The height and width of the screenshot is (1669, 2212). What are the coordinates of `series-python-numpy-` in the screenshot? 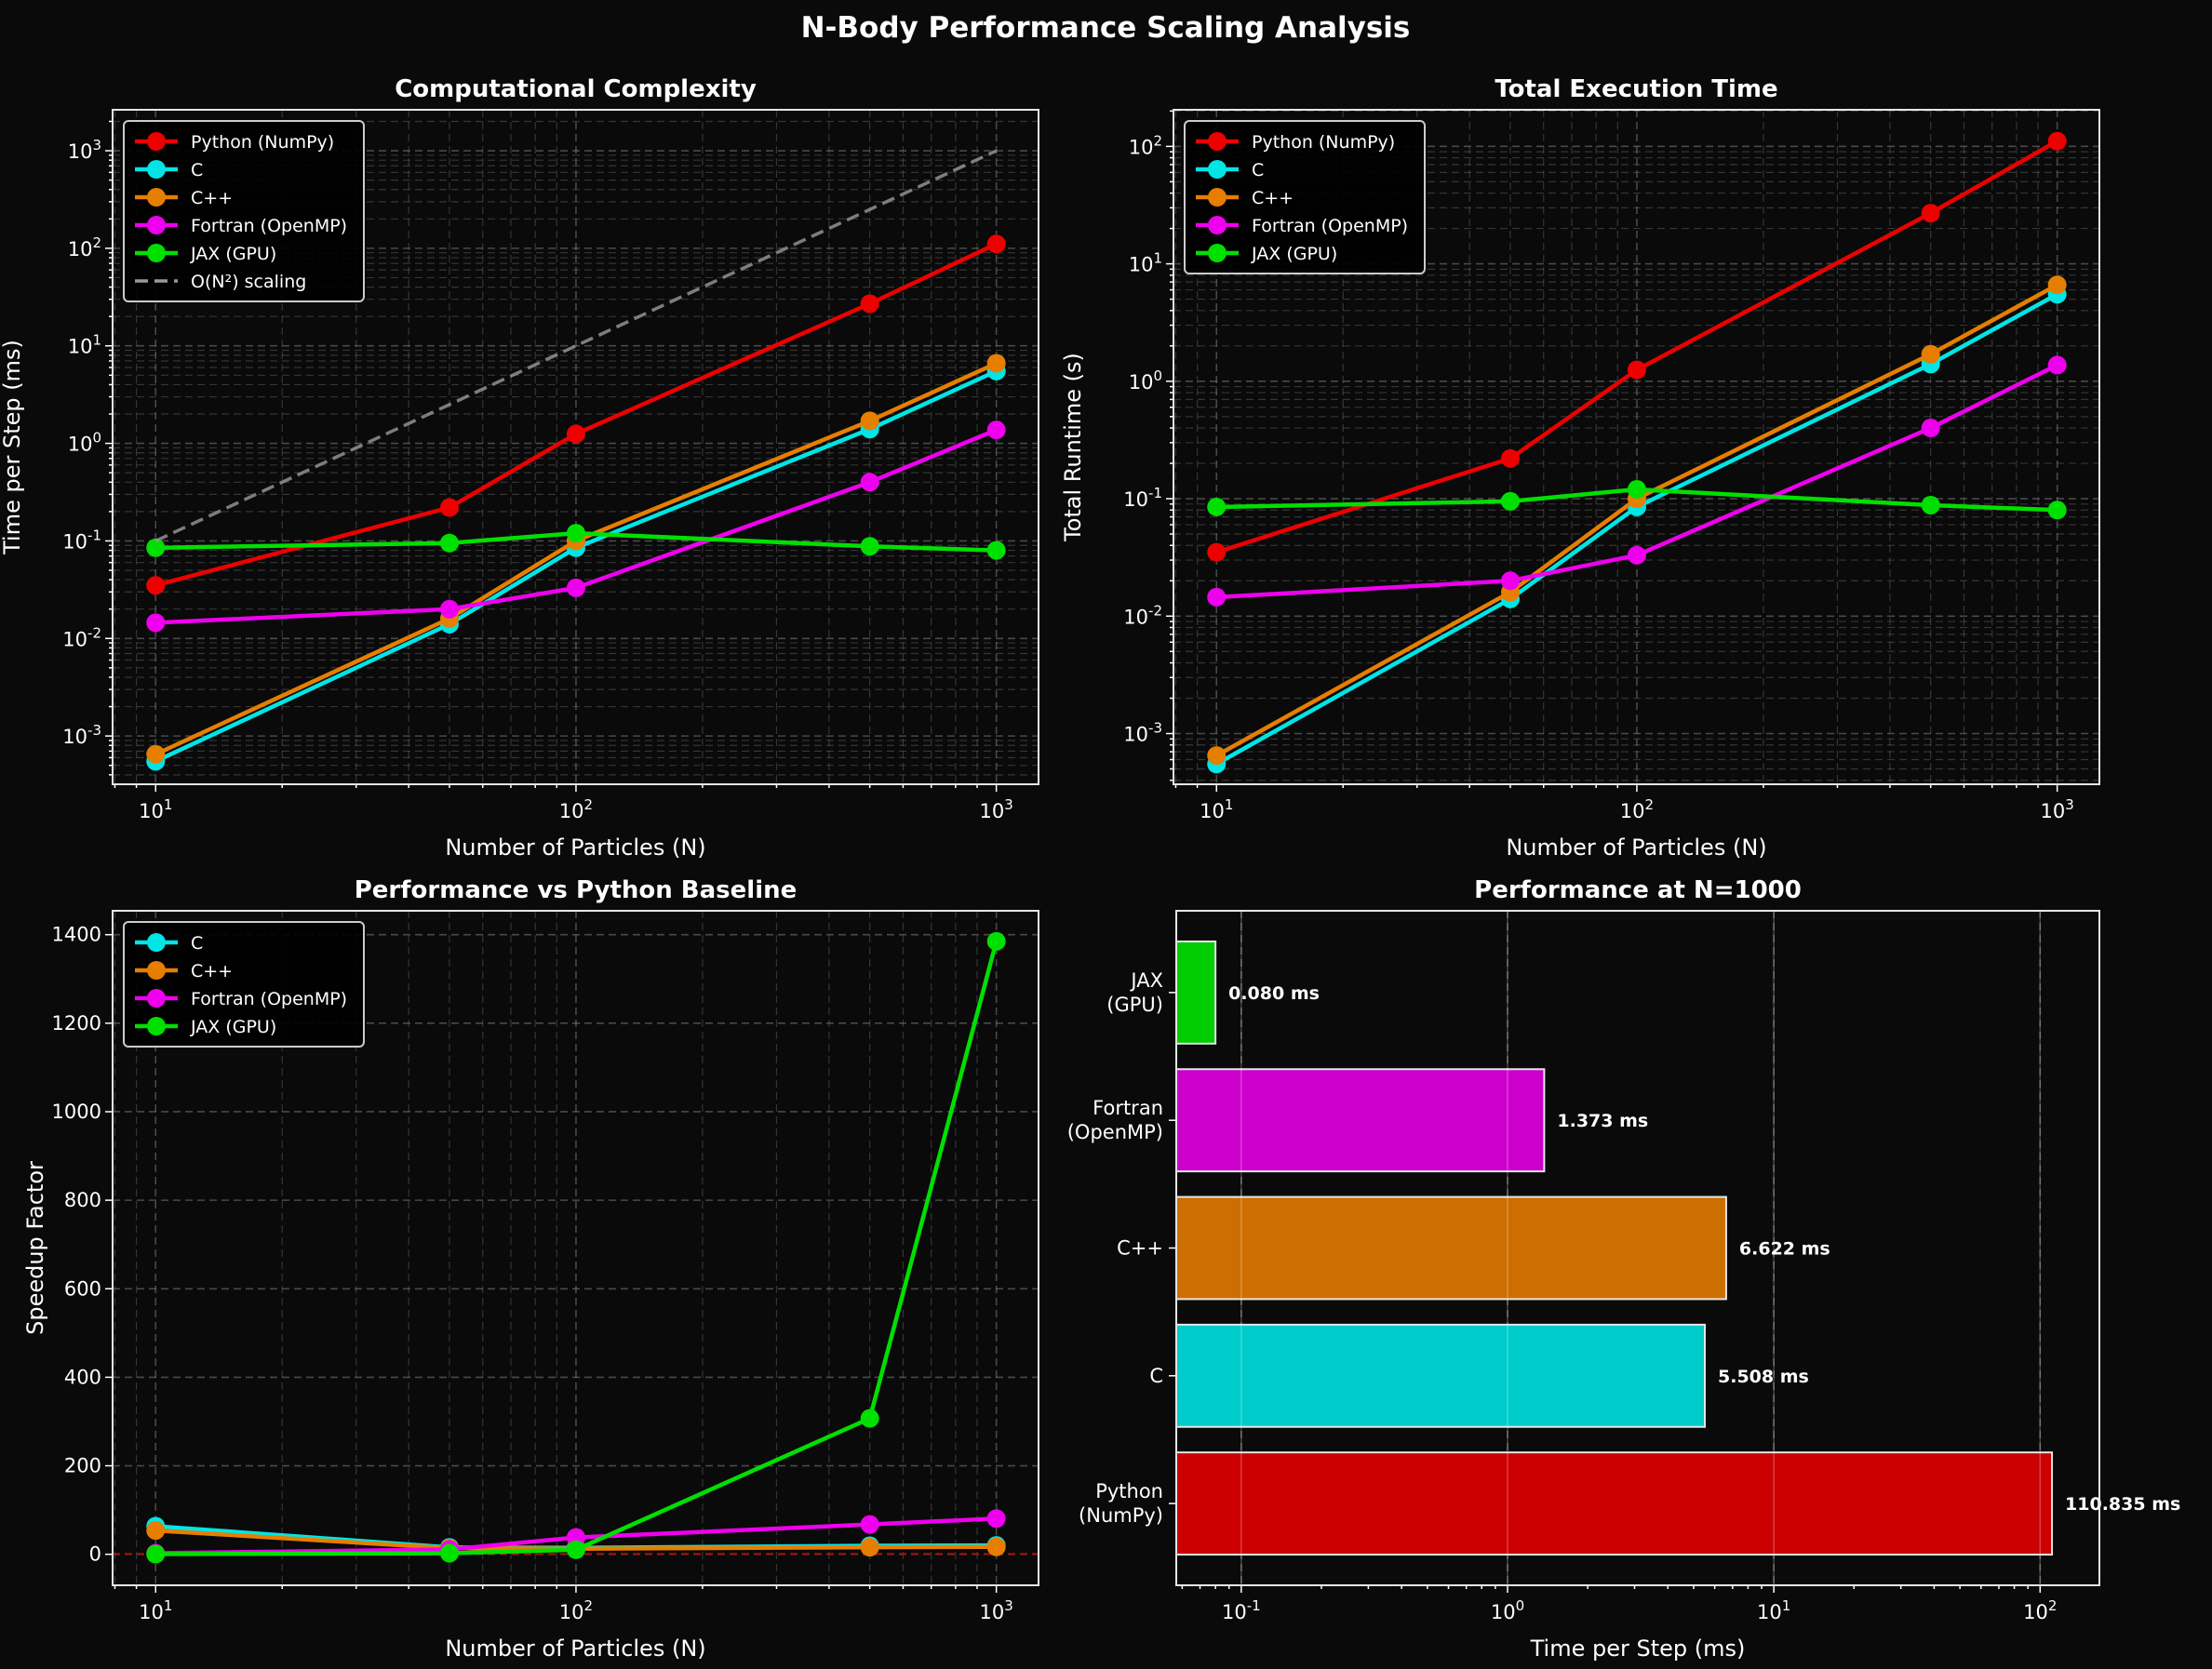 It's located at (1637, 346).